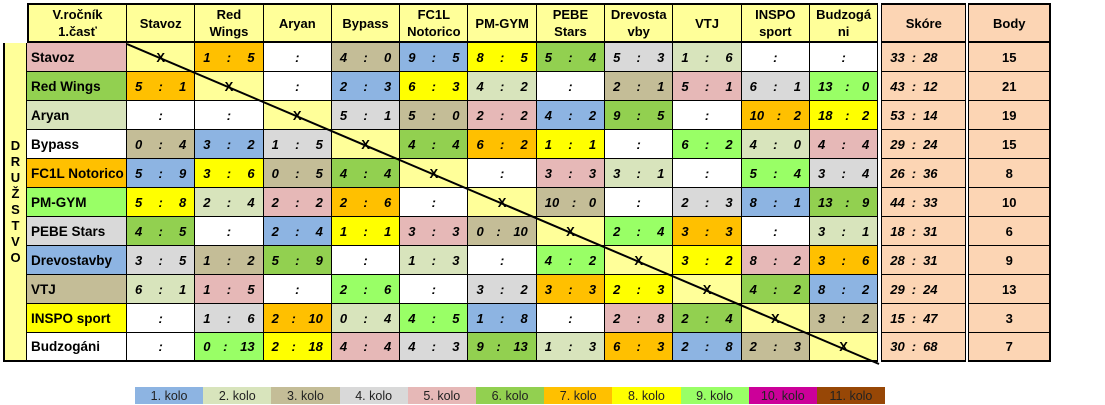  Describe the element at coordinates (434, 115) in the screenshot. I see `match-cell: 5:0` at that location.